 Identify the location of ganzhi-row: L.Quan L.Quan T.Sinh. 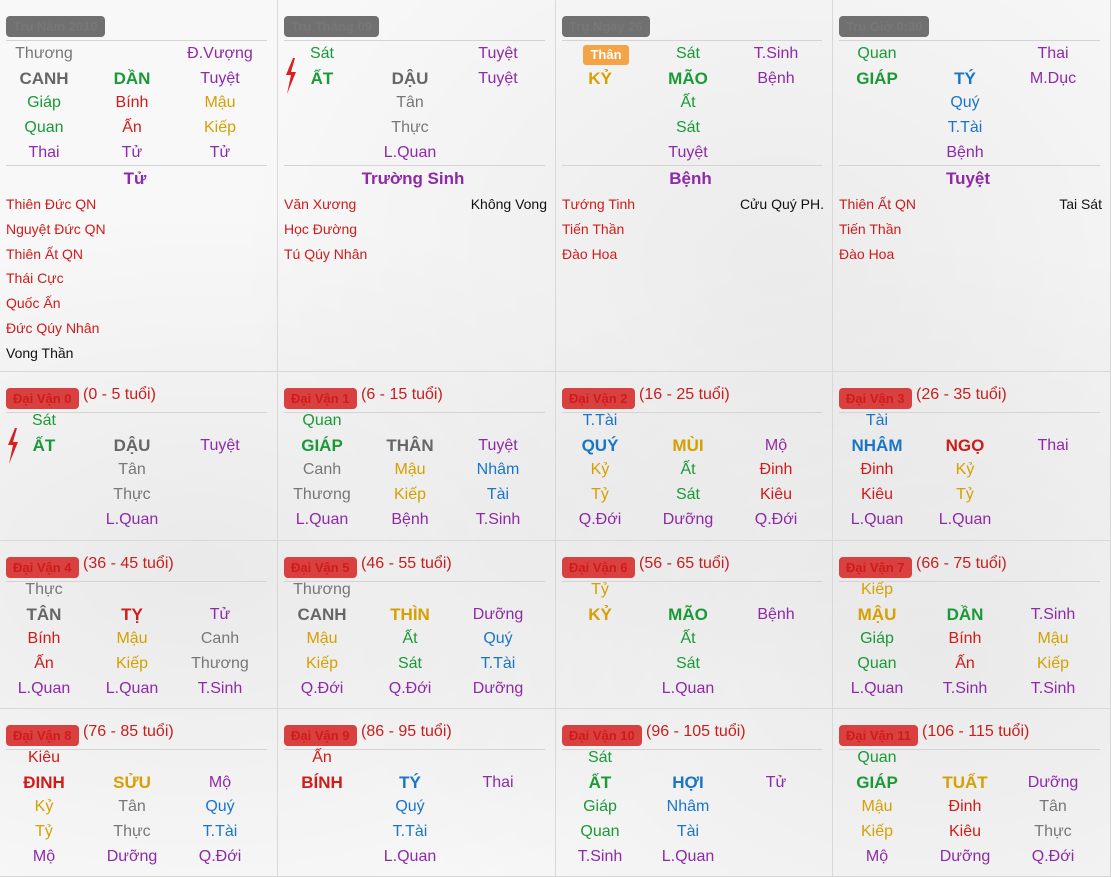
(138, 689).